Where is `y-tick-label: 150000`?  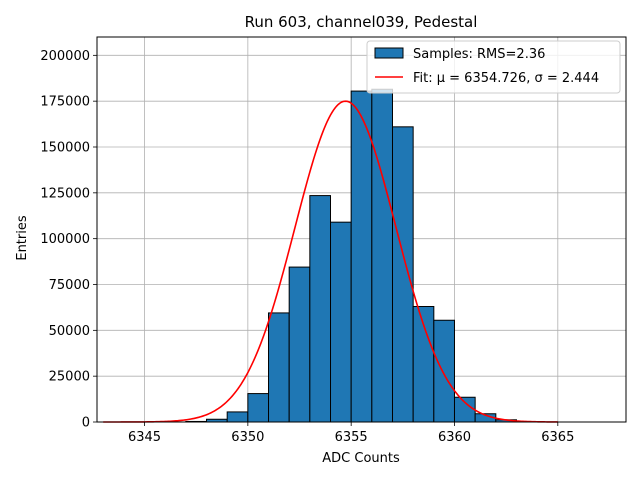
y-tick-label: 150000 is located at coordinates (65, 148).